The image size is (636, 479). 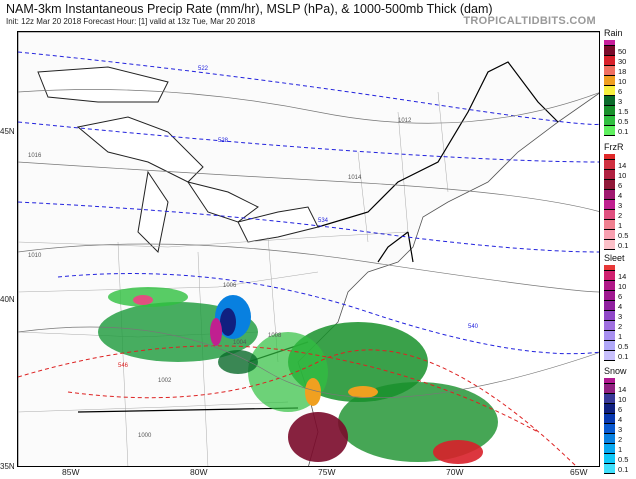 I want to click on legend-entry: 2, so click(x=620, y=439).